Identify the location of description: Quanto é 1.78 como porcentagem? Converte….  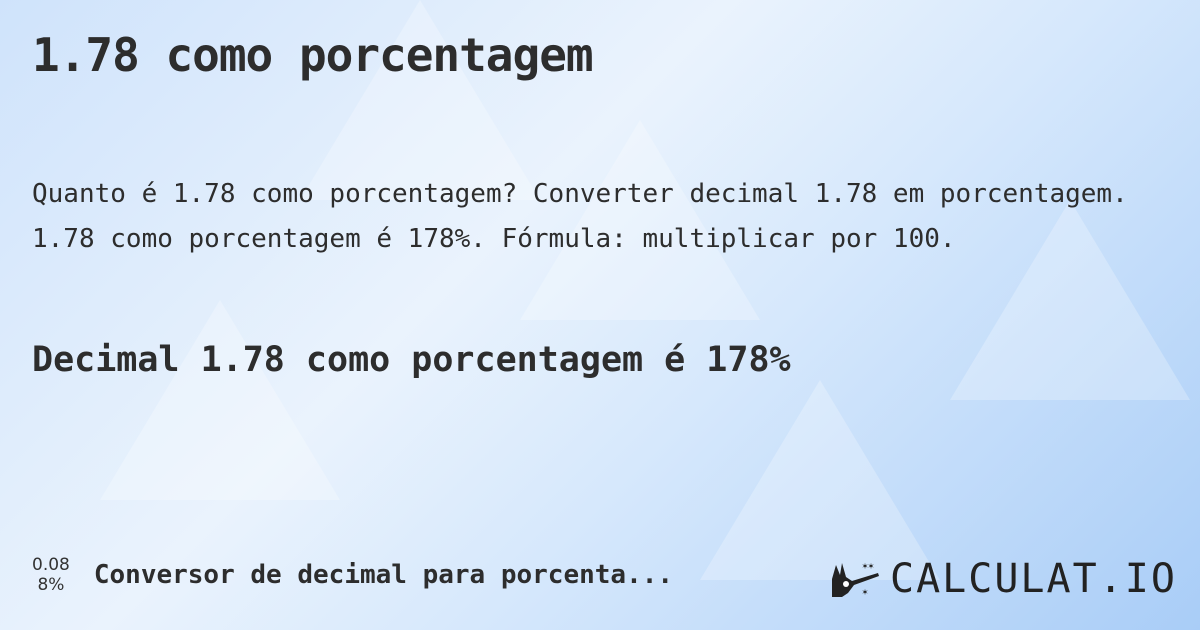
(580, 216).